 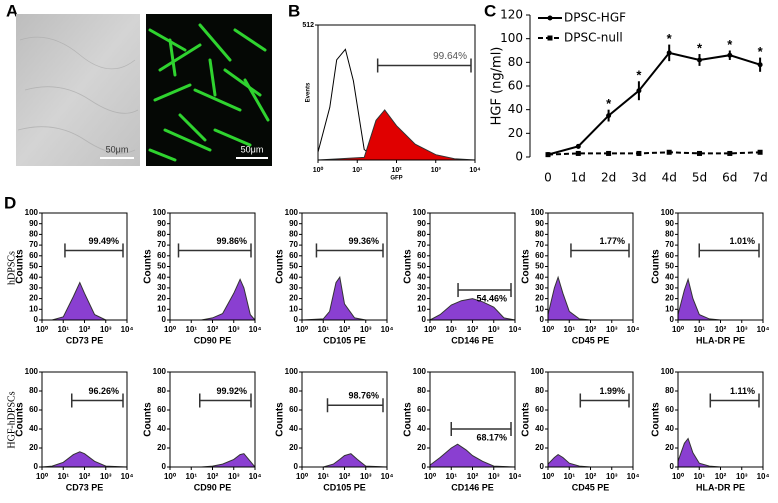 What do you see at coordinates (612, 241) in the screenshot?
I see `gate-label: 1.77%` at bounding box center [612, 241].